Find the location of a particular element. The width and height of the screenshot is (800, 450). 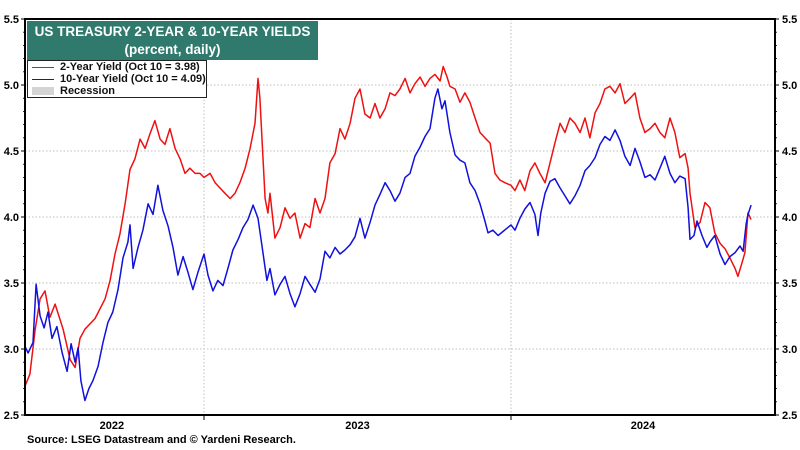

y-tick-label-right: 4.5 is located at coordinates (789, 152).